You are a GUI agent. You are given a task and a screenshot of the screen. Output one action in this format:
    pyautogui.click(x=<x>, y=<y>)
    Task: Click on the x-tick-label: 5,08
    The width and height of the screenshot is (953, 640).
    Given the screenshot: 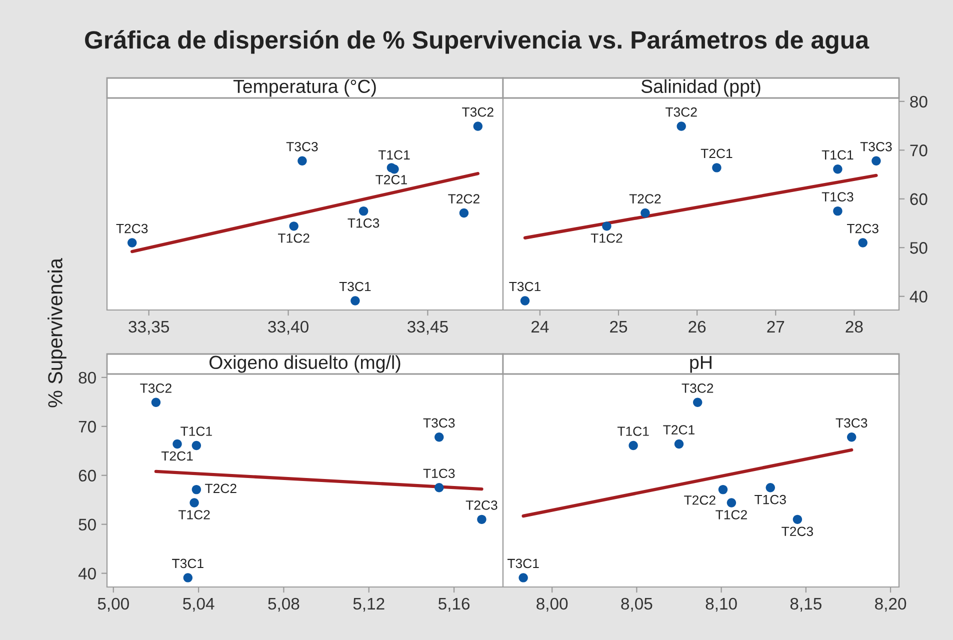 What is the action you would take?
    pyautogui.click(x=284, y=605)
    